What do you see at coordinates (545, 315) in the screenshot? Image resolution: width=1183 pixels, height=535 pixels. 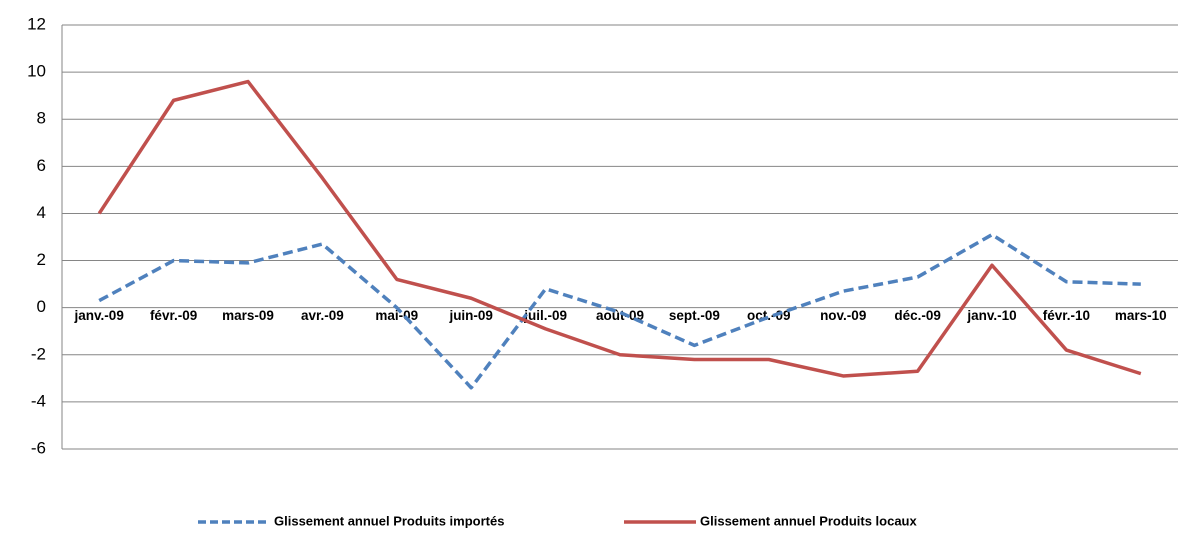 I see `x-tick-label: juil.-09` at bounding box center [545, 315].